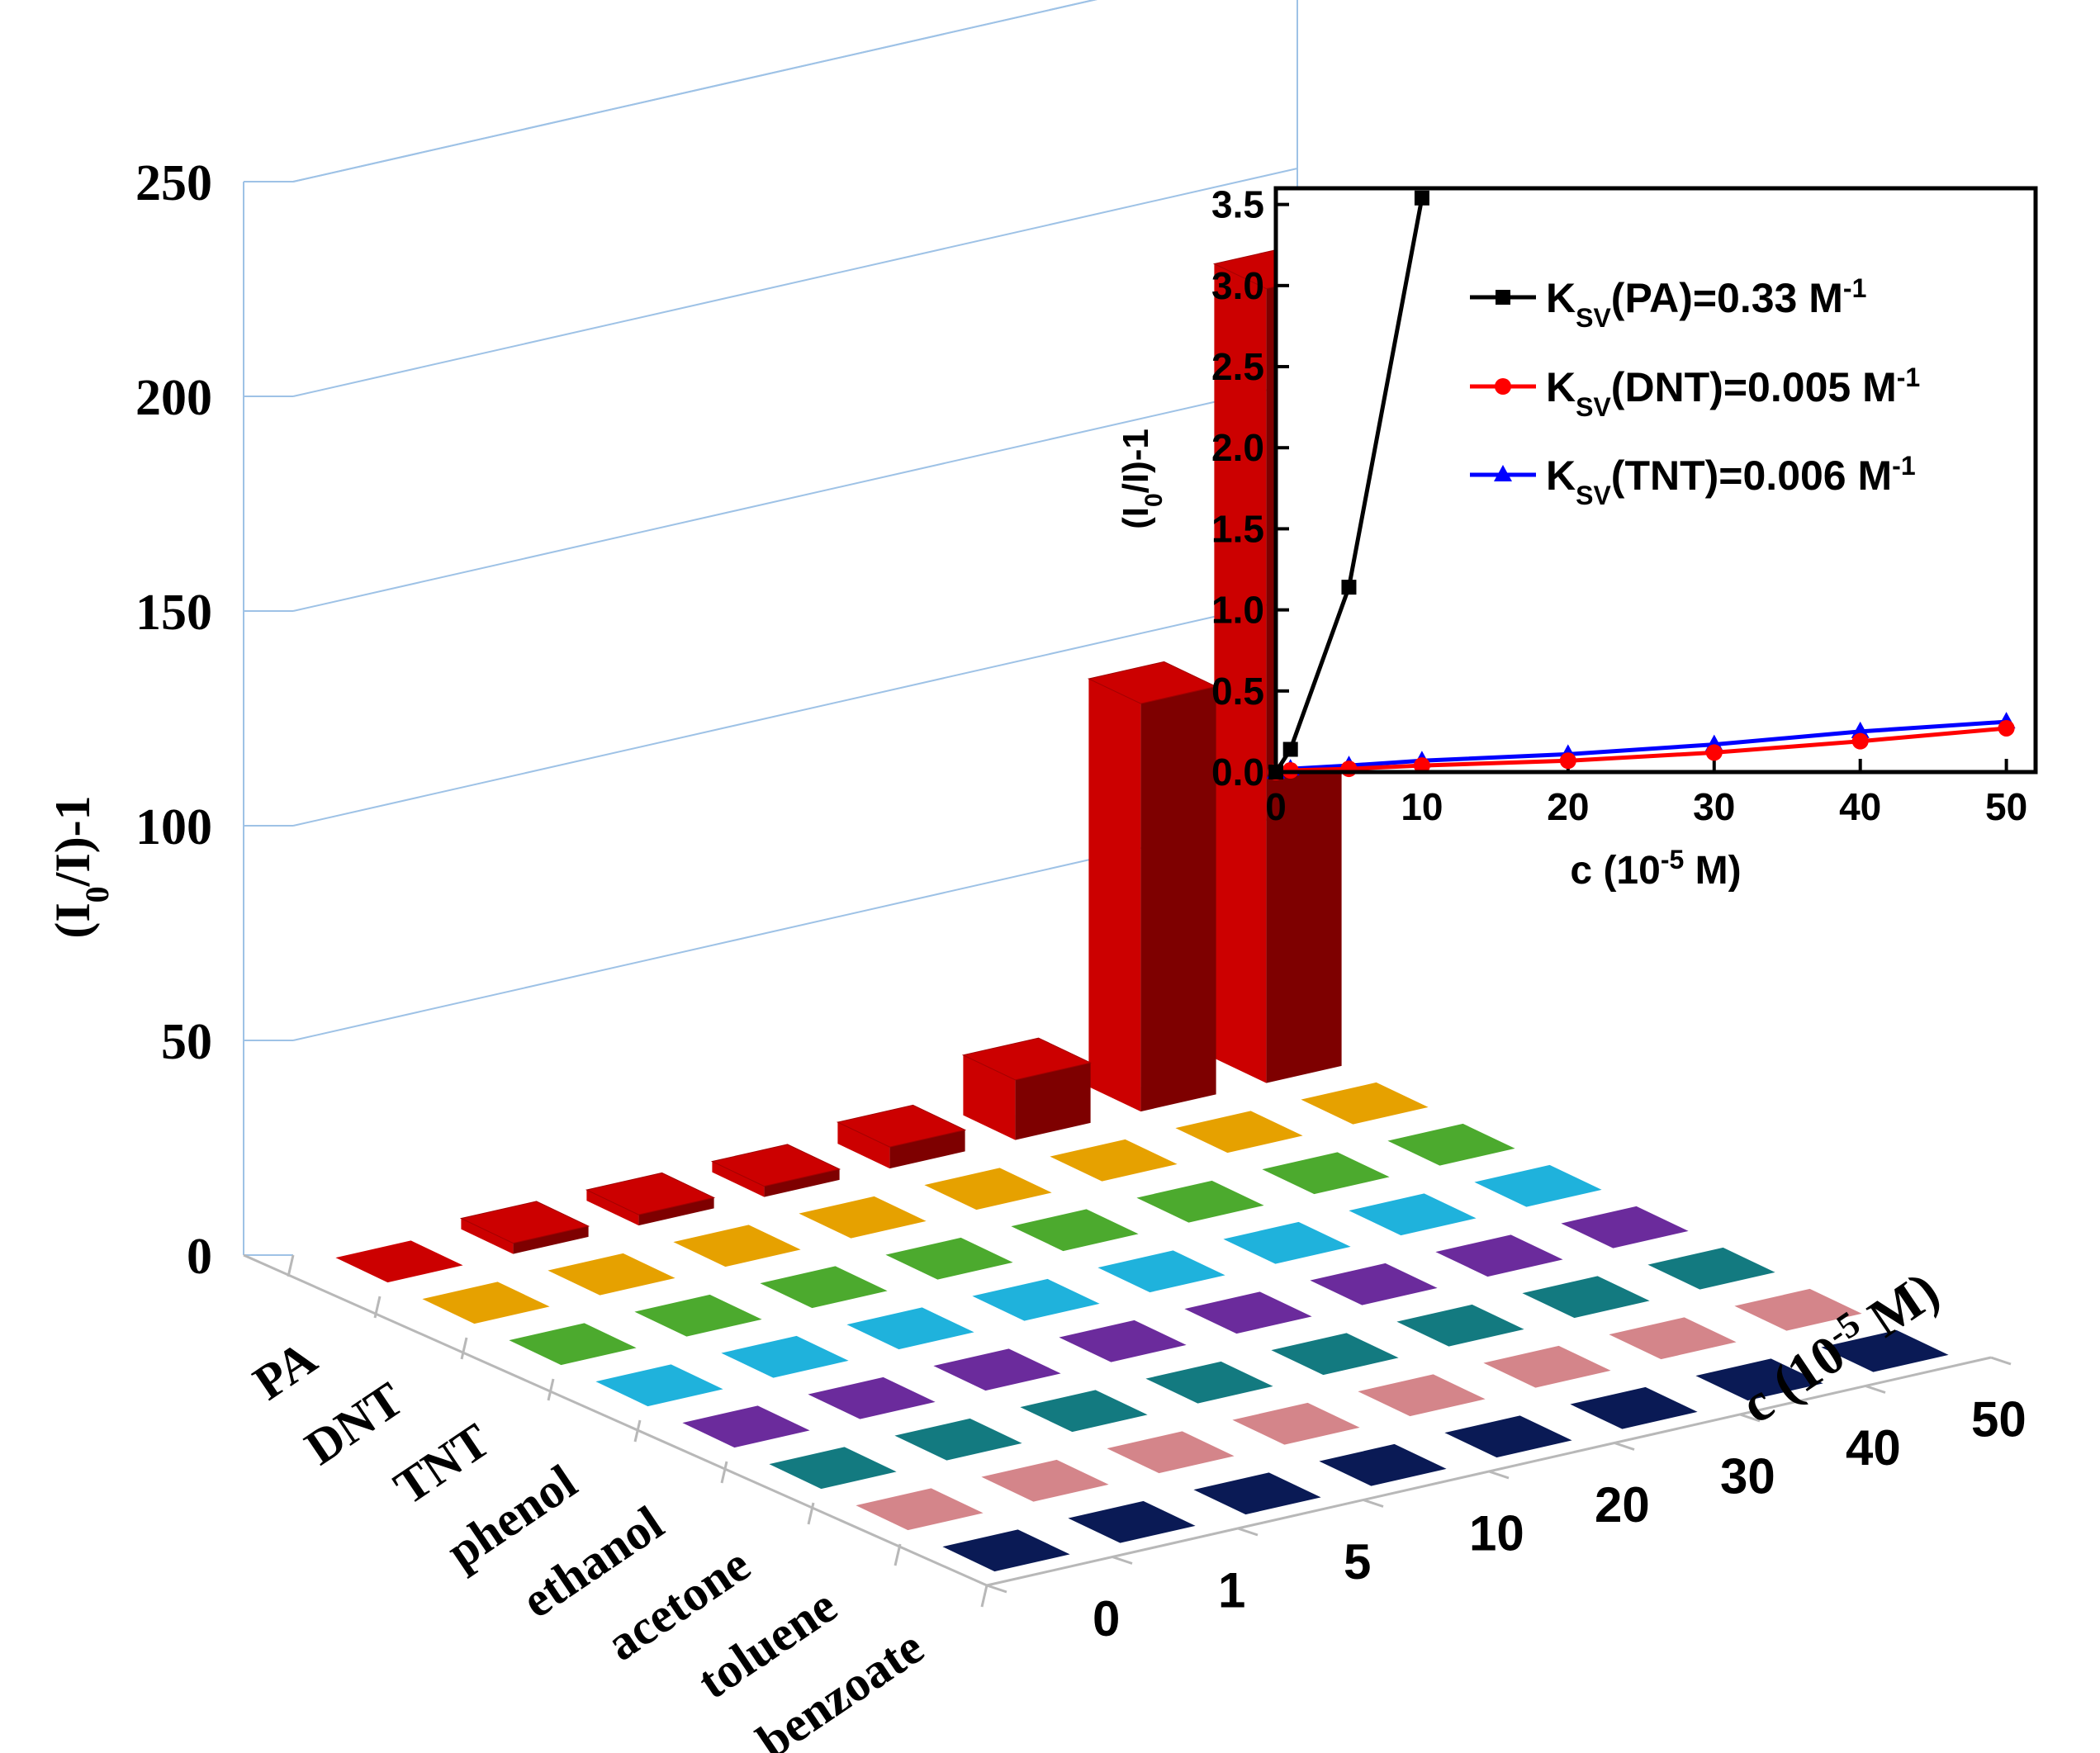 The image size is (2100, 1753). I want to click on inset-y-tick-label: 2.5, so click(1238, 366).